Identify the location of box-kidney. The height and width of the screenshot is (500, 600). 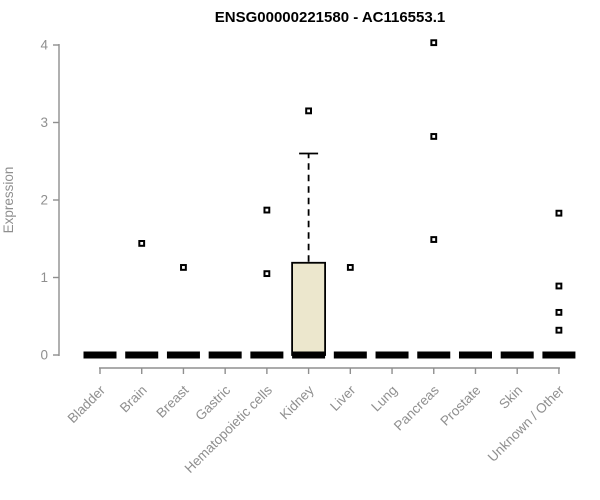
(309, 308).